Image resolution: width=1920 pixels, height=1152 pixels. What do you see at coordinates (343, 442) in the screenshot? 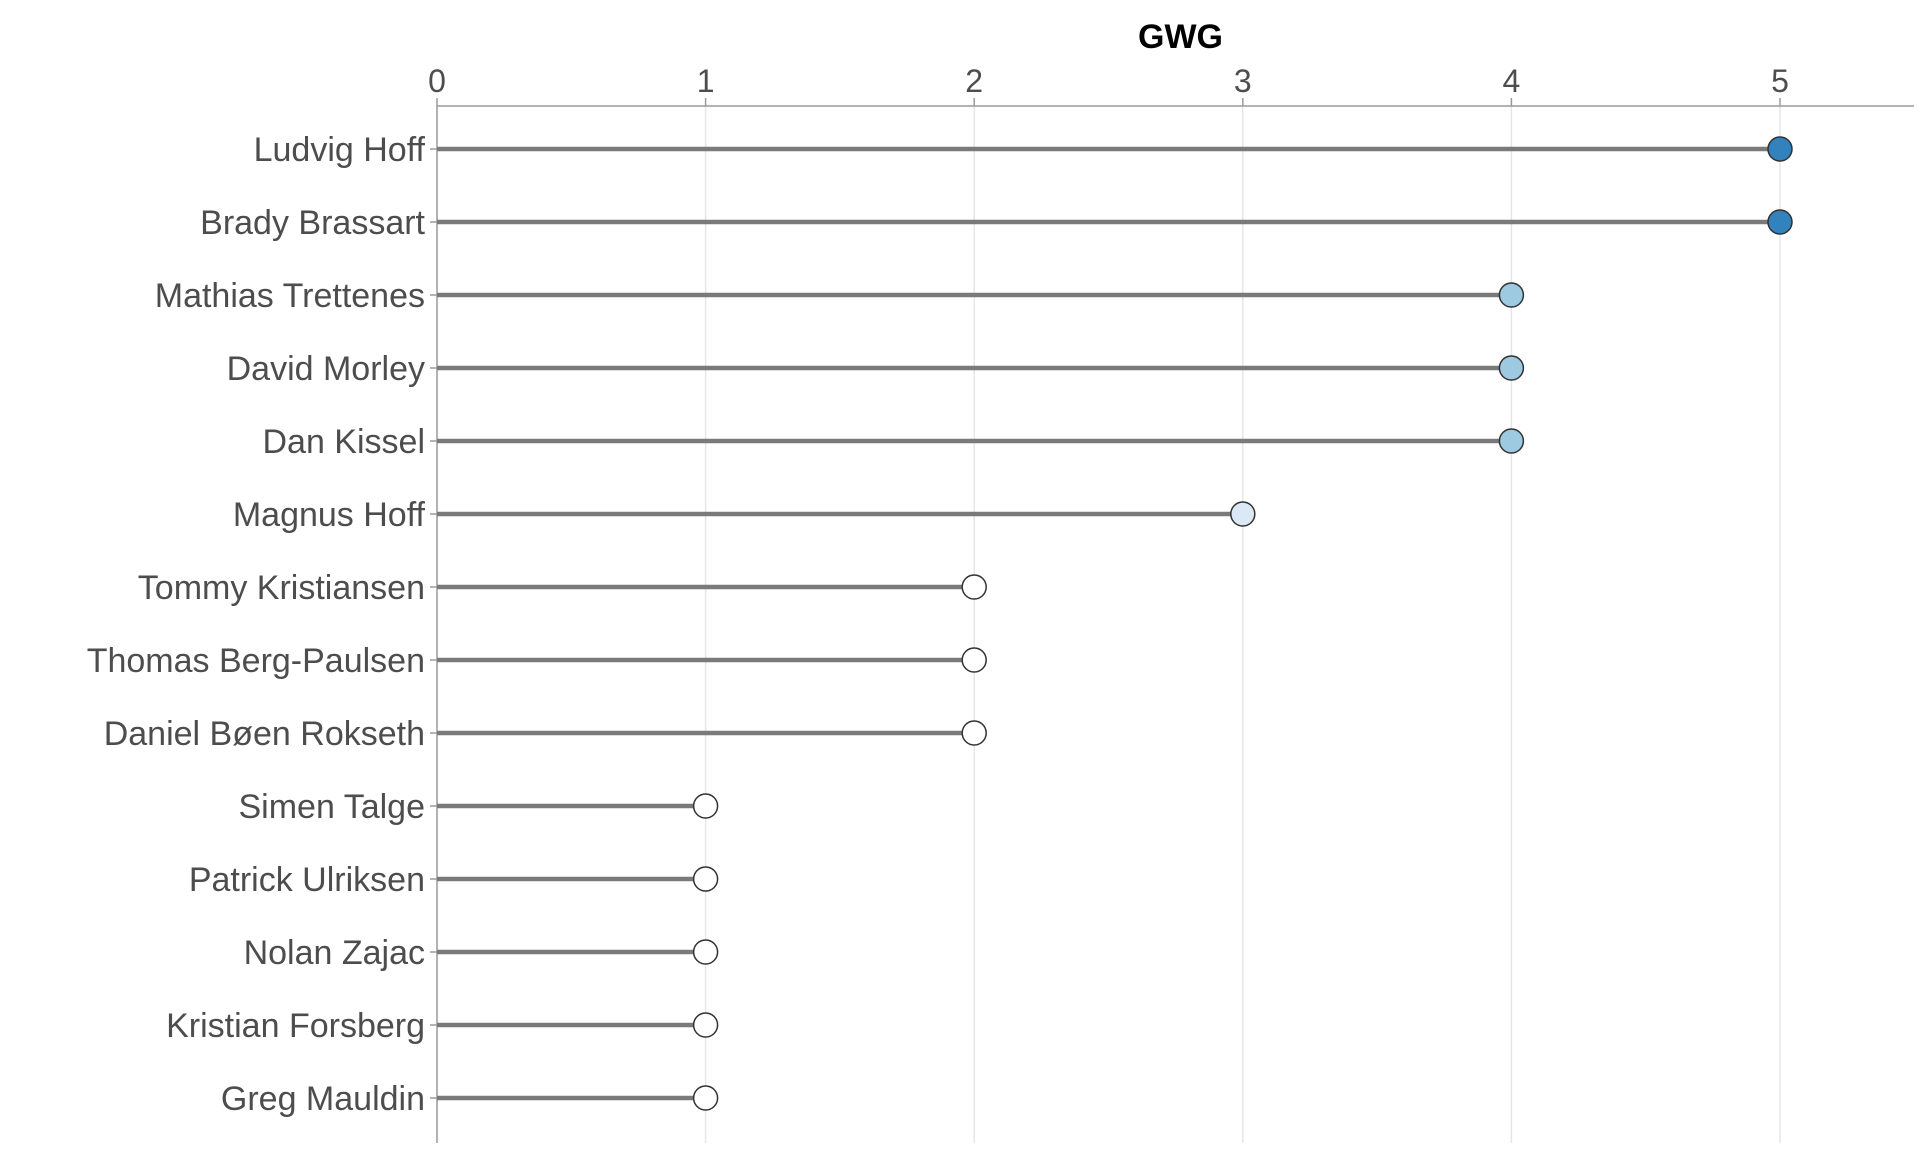
I see `category-label: Dan Kissel` at bounding box center [343, 442].